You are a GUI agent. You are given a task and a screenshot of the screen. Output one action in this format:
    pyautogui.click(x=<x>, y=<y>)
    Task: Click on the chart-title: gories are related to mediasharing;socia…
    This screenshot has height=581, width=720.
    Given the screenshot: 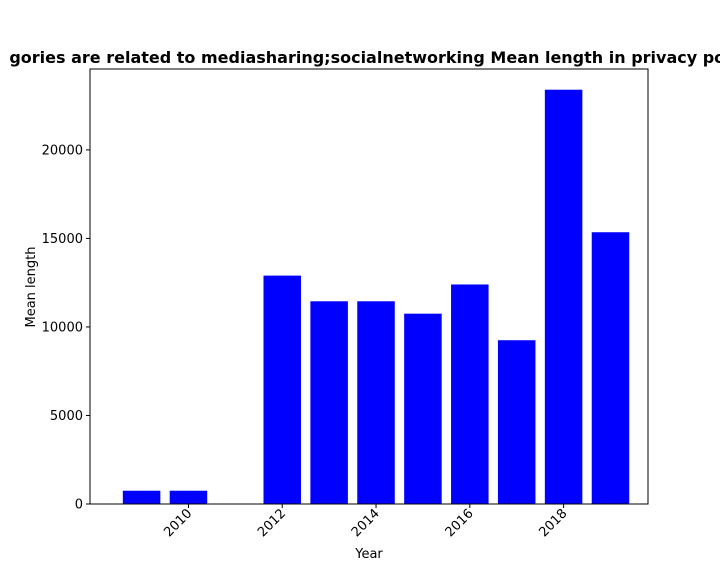 What is the action you would take?
    pyautogui.click(x=364, y=57)
    